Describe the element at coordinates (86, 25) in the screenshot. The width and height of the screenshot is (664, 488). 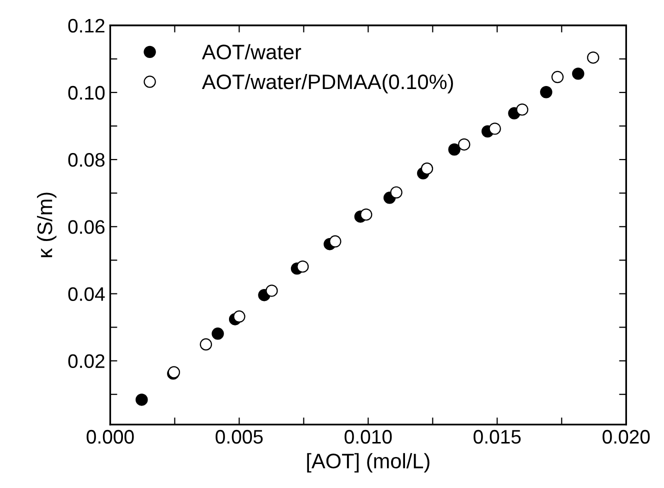
I see `y-tick-label: 0.12` at that location.